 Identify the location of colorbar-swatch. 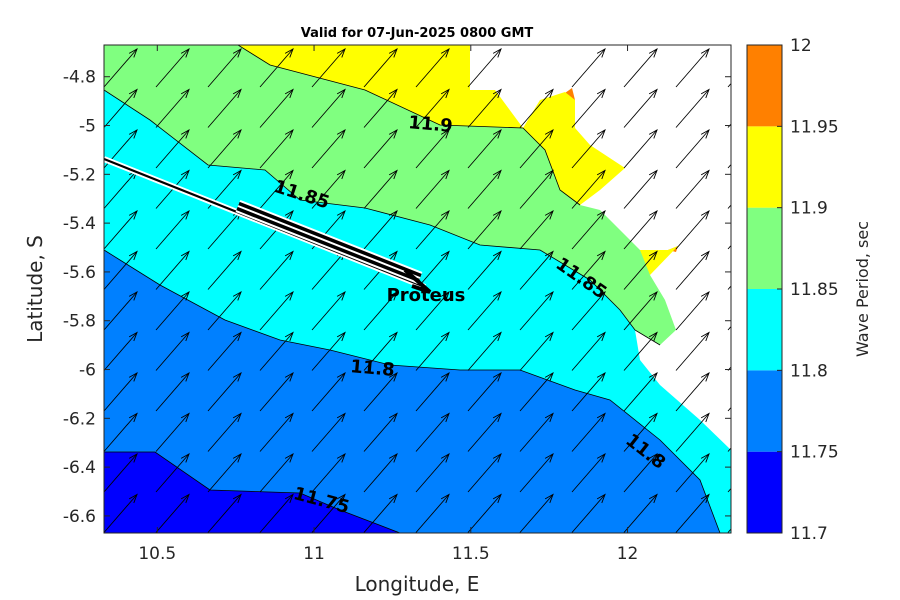
(764, 330).